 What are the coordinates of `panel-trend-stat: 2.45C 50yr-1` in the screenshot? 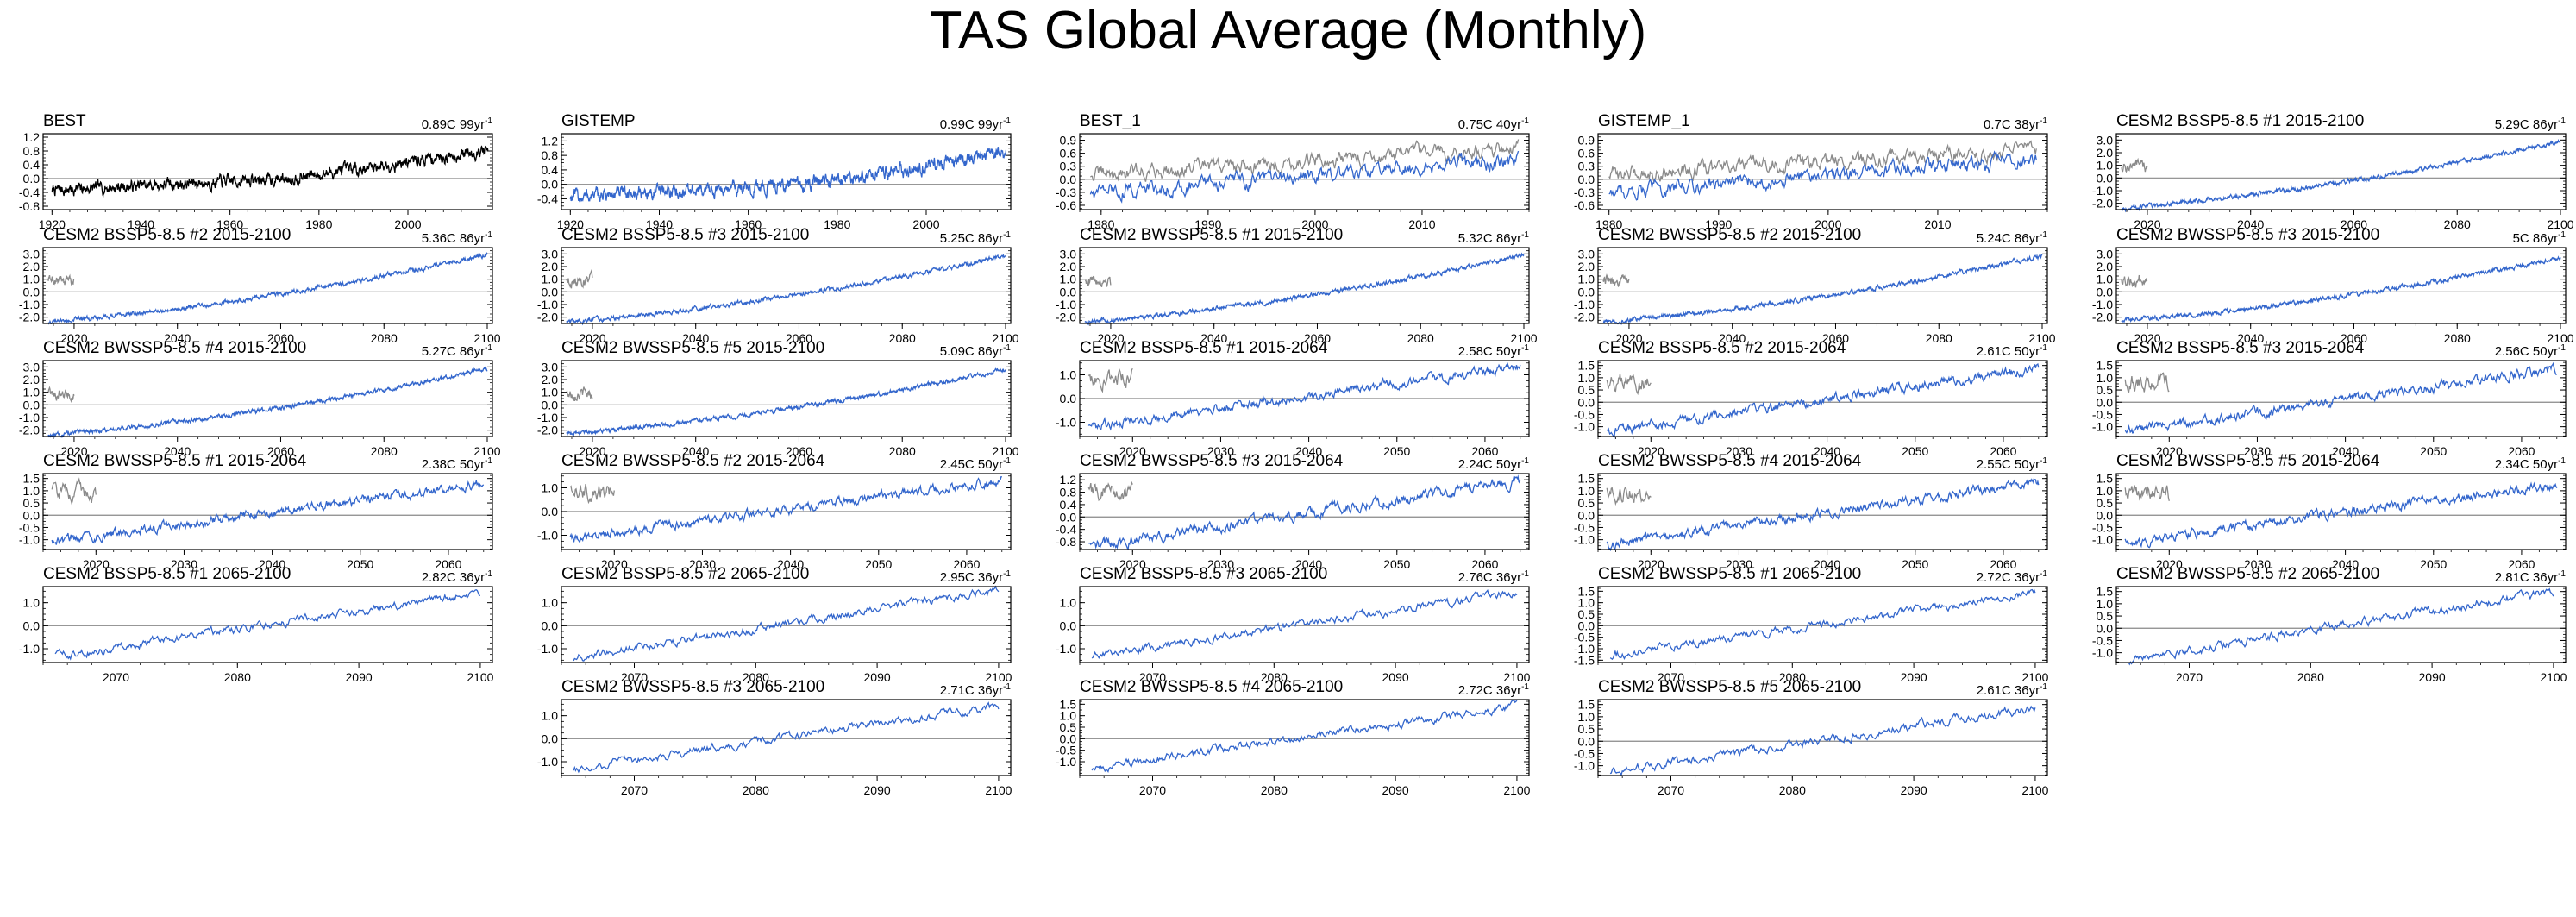 It's located at (975, 463).